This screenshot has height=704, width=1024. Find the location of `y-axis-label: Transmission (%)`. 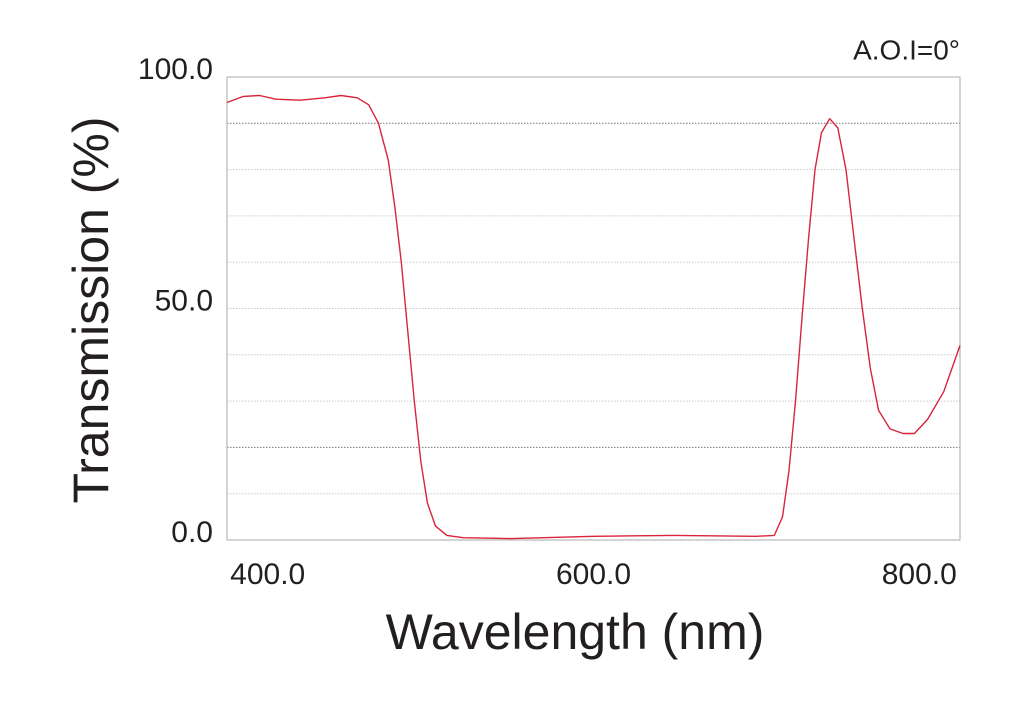

y-axis-label: Transmission (%) is located at coordinates (91, 309).